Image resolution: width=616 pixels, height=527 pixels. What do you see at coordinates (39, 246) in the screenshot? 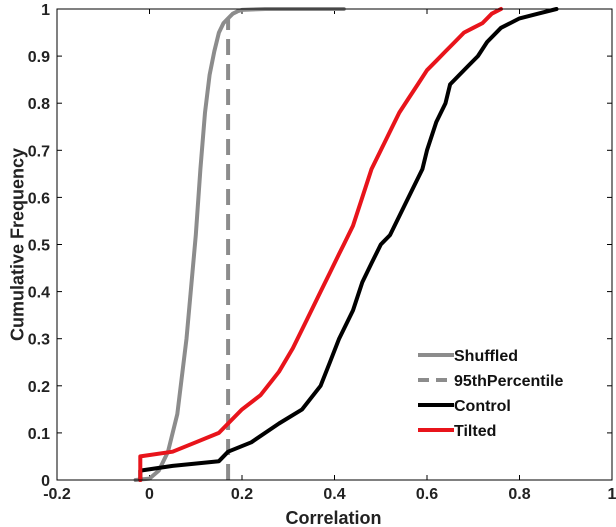
I see `y-tick-label: 0.5` at bounding box center [39, 246].